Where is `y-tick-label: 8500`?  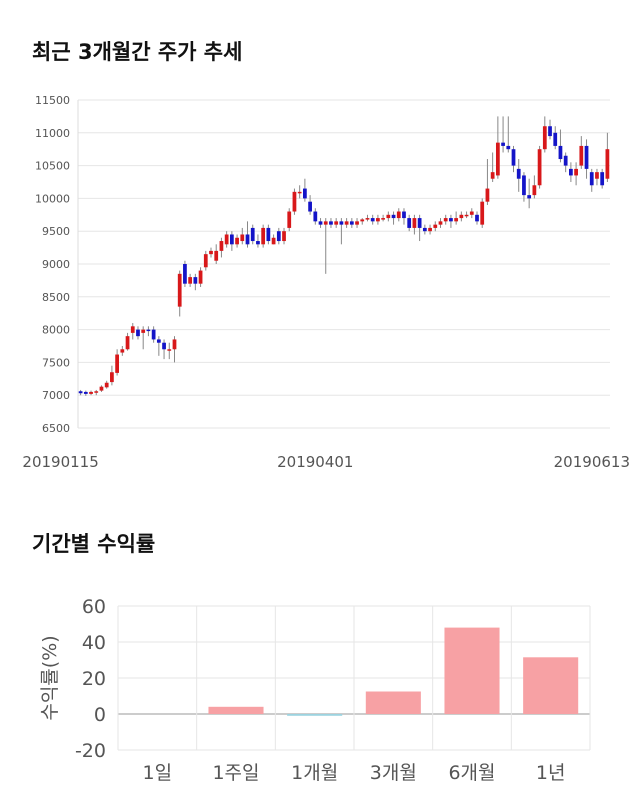 y-tick-label: 8500 is located at coordinates (56, 297).